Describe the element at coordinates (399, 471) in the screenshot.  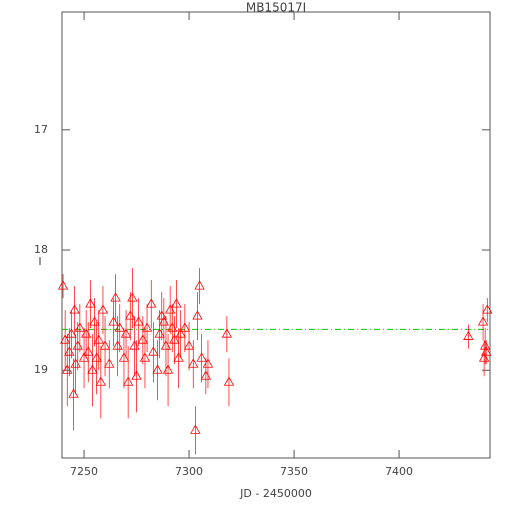
I see `x-tick-label: 7400` at that location.